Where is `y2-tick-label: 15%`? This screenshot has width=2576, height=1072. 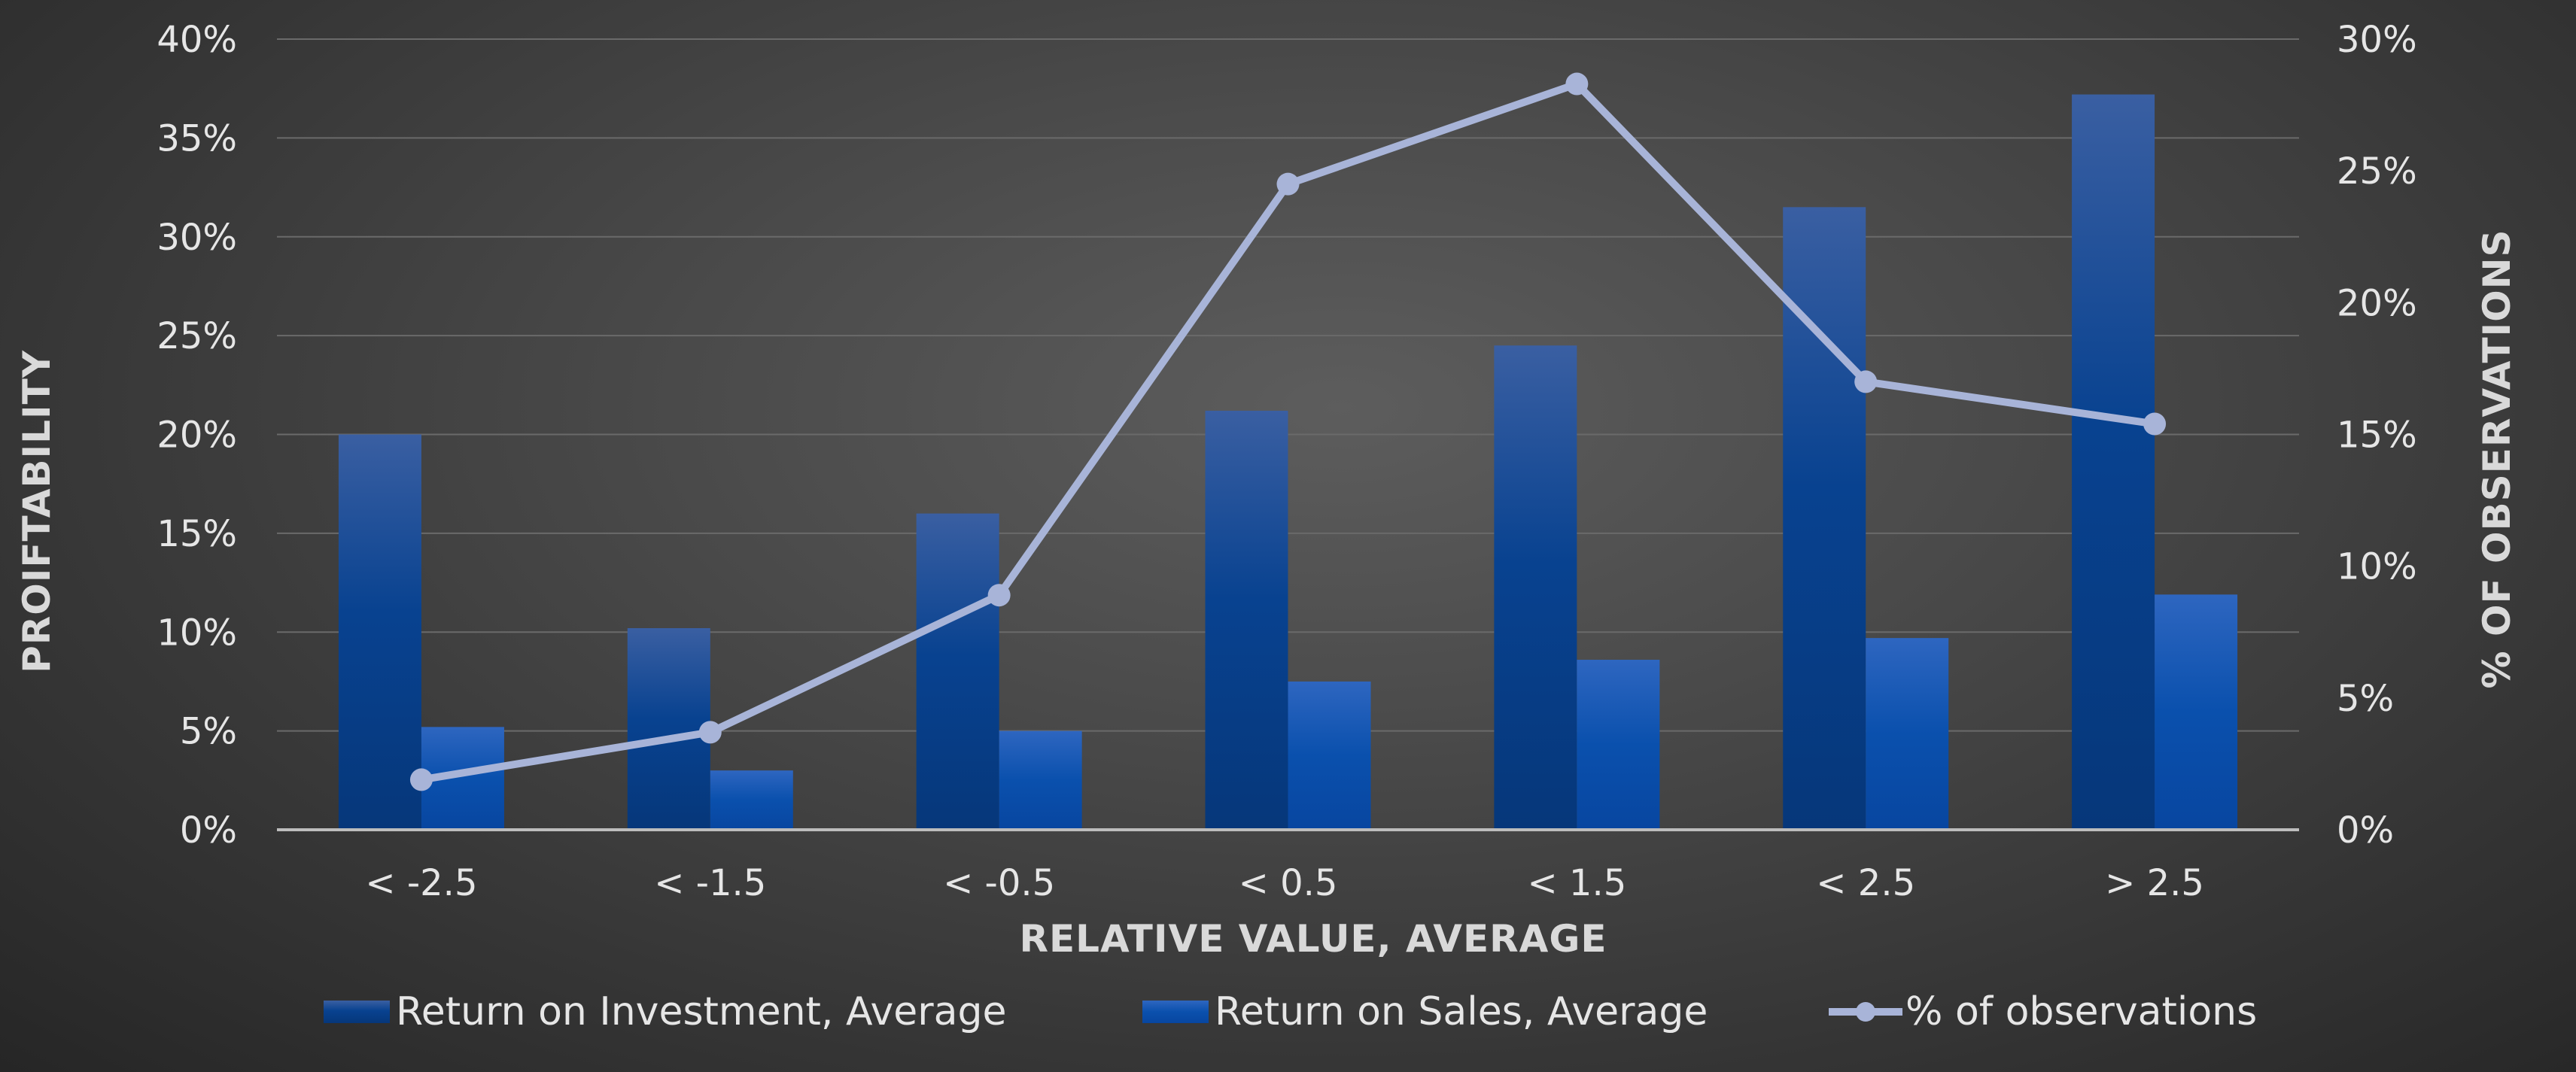 y2-tick-label: 15% is located at coordinates (2377, 436).